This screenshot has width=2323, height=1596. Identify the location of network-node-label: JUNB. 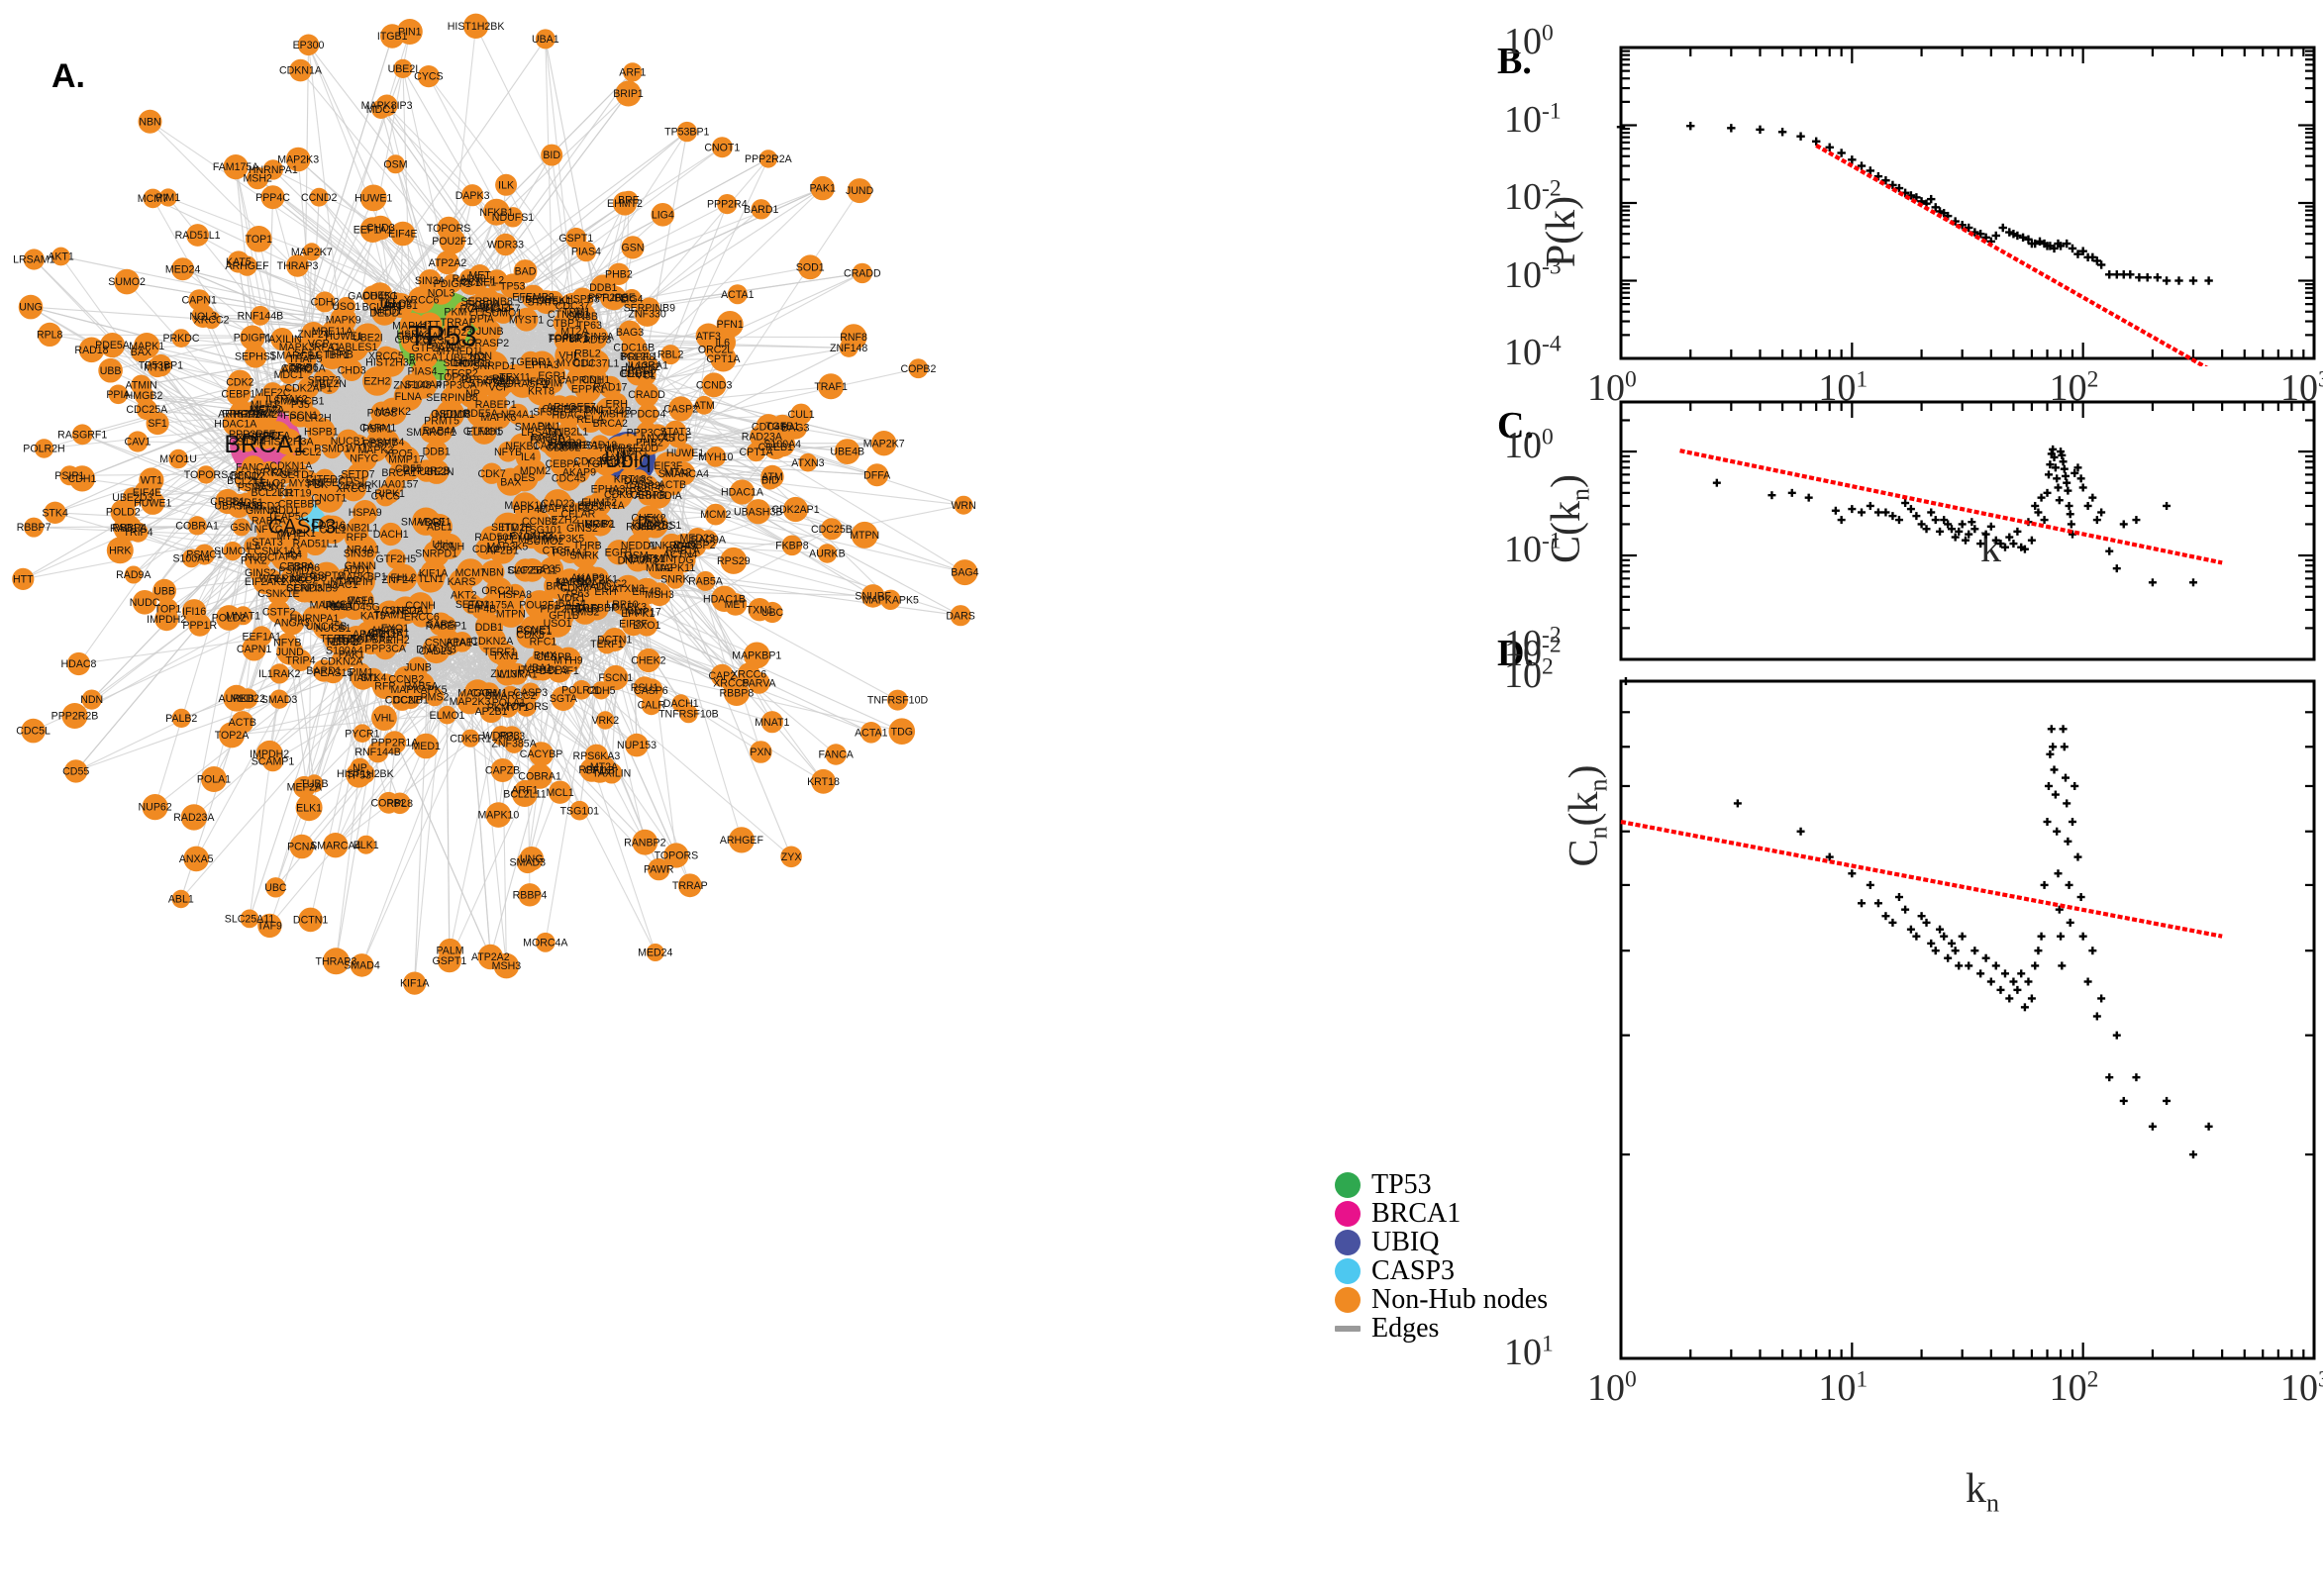
(490, 332).